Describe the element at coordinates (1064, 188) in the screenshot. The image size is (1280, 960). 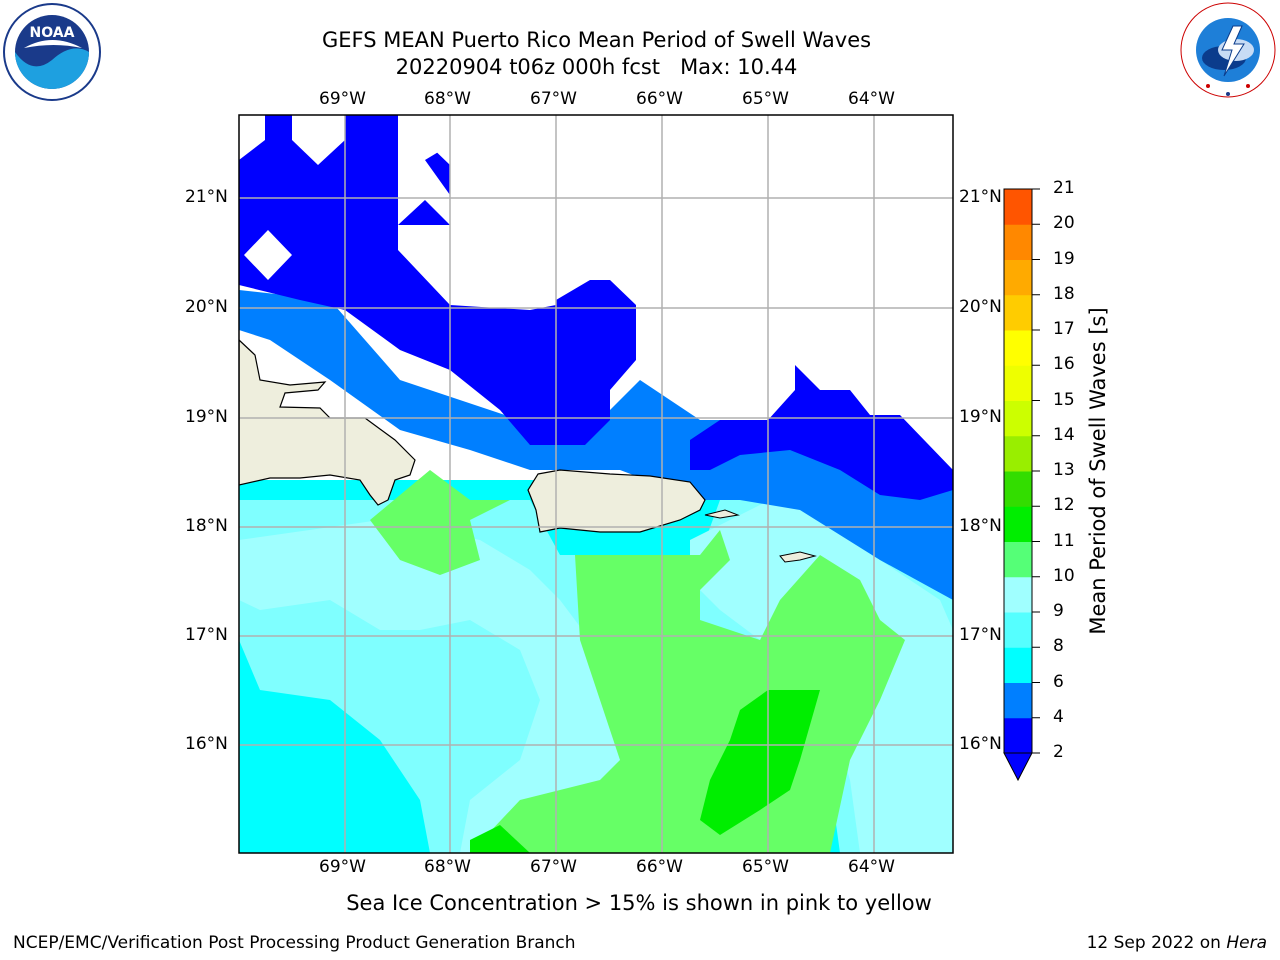
I see `colorbar-tick-label: 21` at that location.